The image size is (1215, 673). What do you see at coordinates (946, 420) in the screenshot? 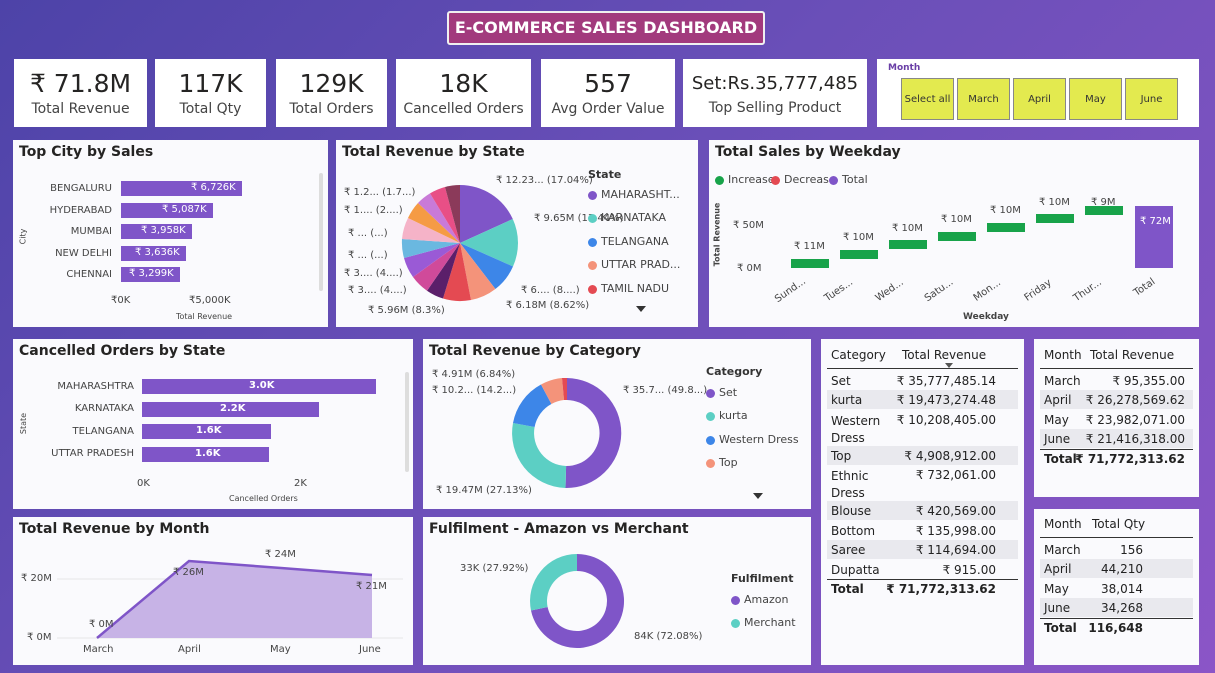
I see `table-cell: ₹ 10,208,405.00` at bounding box center [946, 420].